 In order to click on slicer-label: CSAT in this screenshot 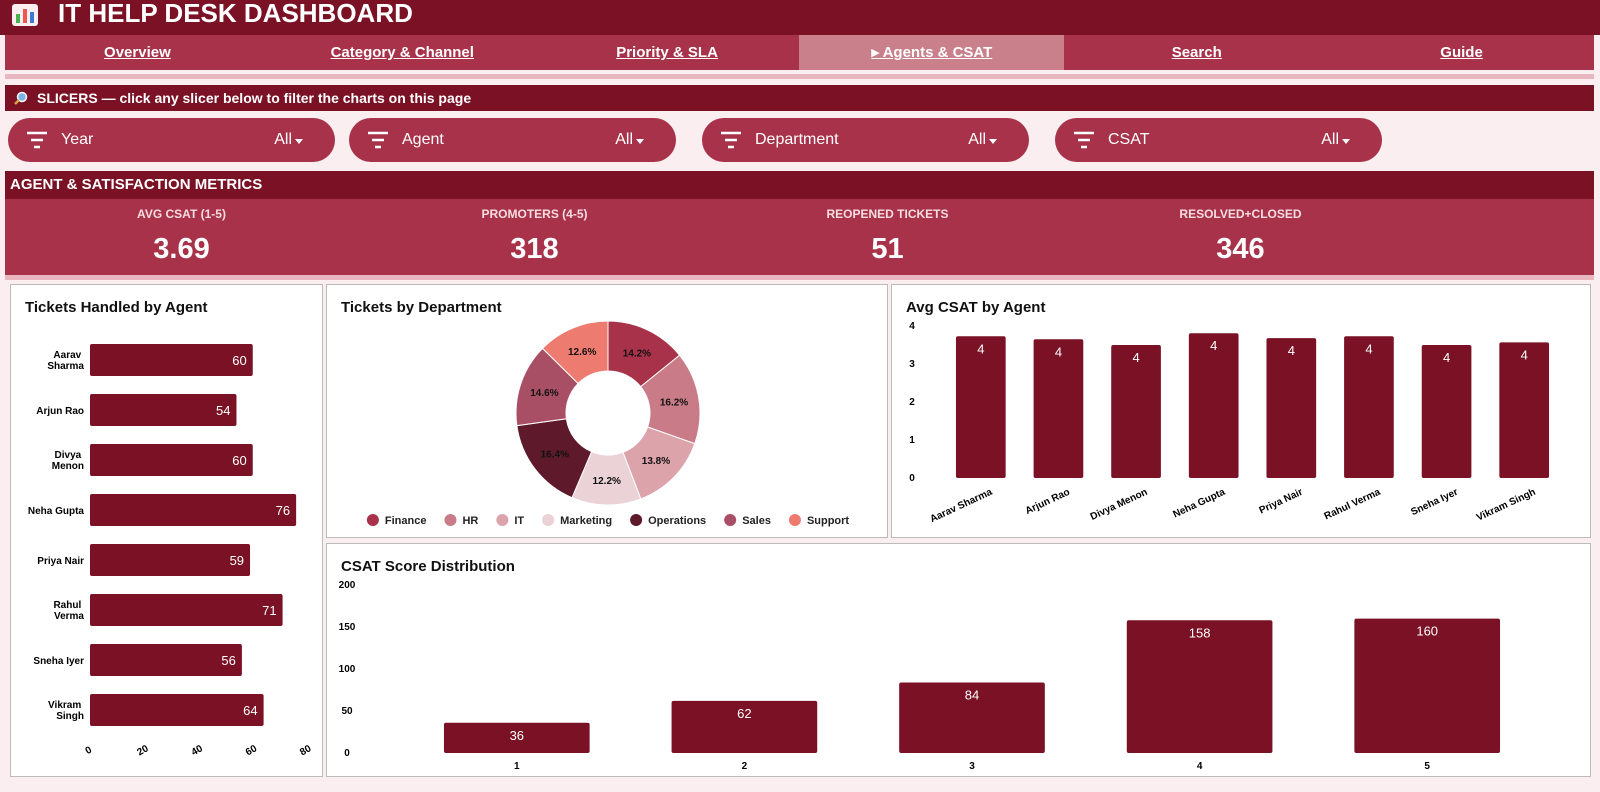, I will do `click(1129, 139)`.